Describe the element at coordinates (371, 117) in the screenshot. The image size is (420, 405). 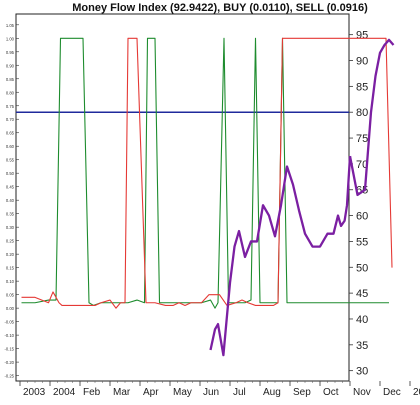
I see `series-line-mfi2` at that location.